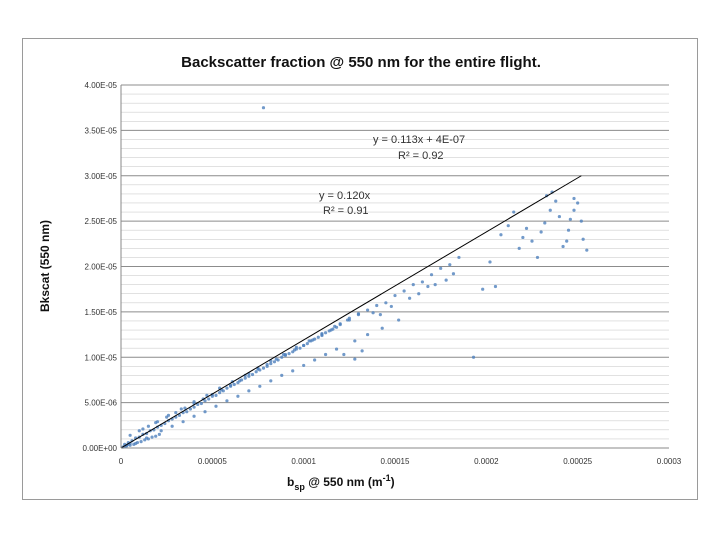  Describe the element at coordinates (486, 461) in the screenshot. I see `x-tick-label: 0.0002` at that location.